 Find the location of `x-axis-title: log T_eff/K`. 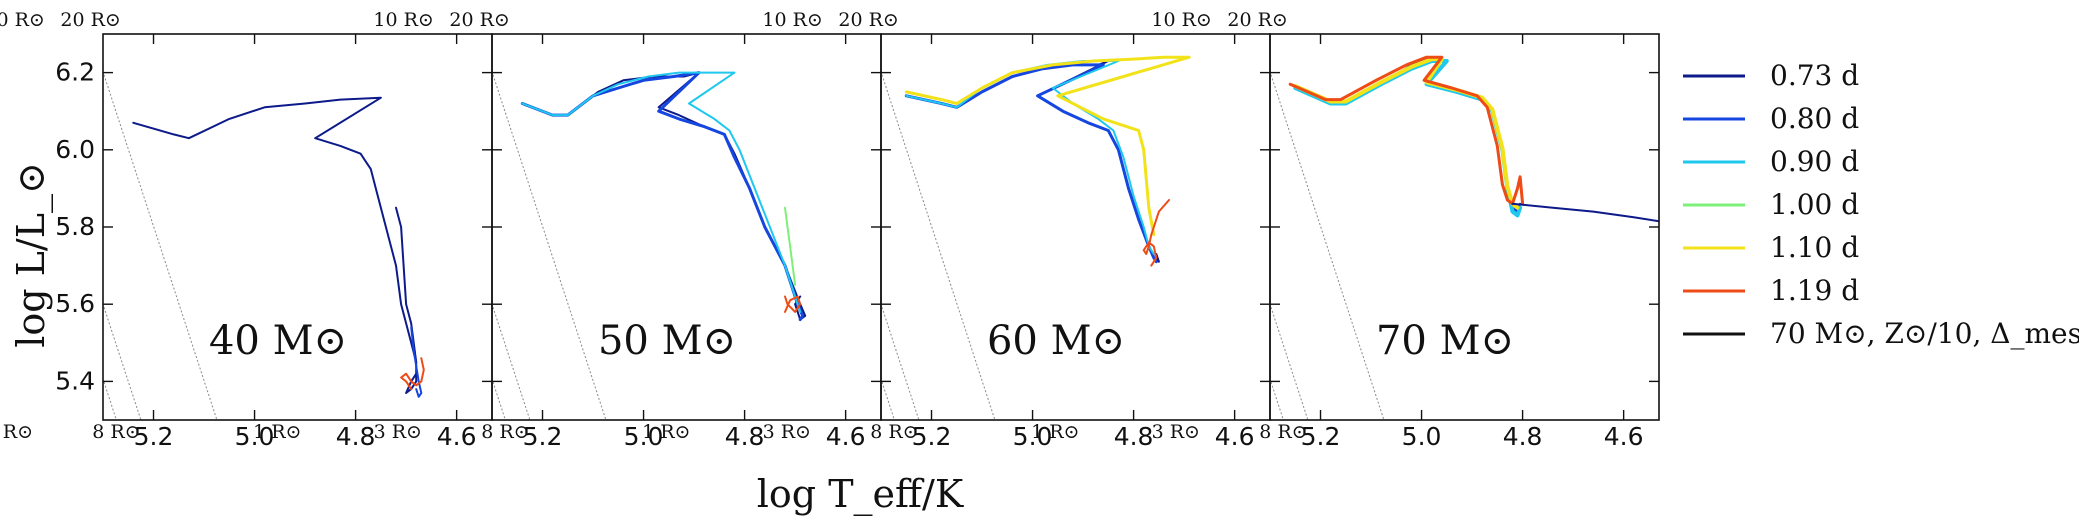

x-axis-title: log T_eff/K is located at coordinates (860, 494).